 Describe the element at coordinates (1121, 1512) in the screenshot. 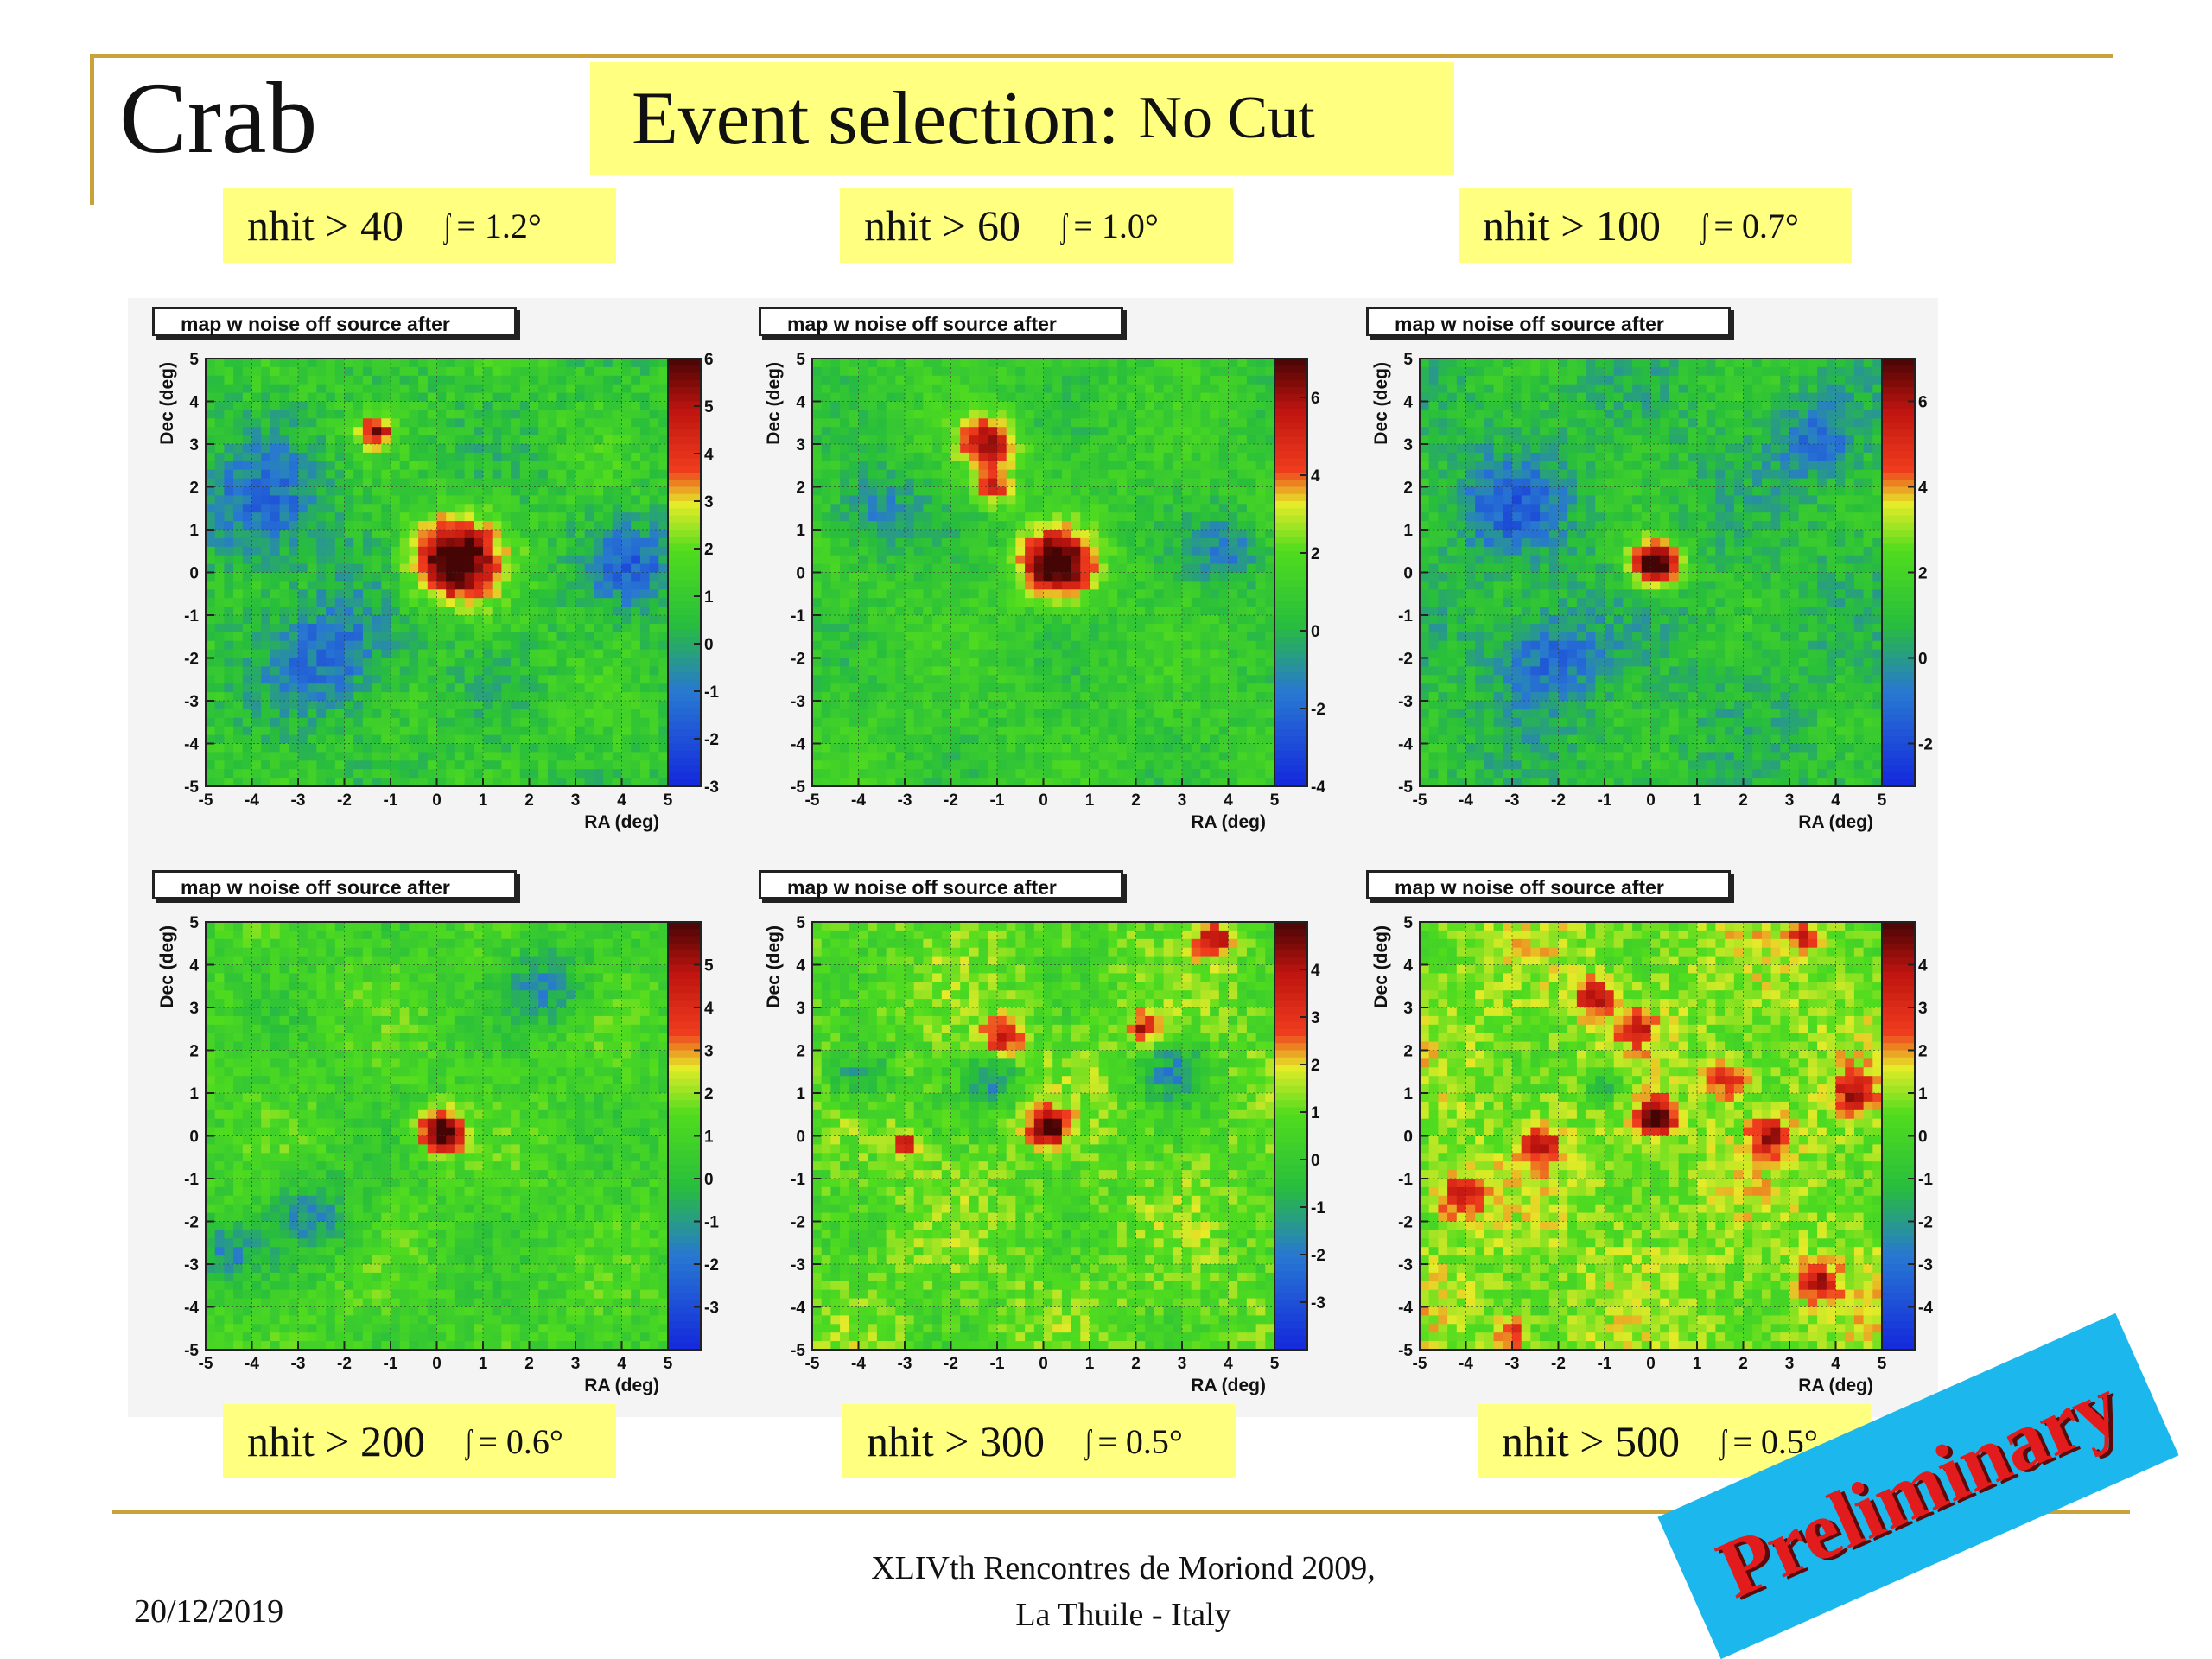

I see `bottom-rule` at that location.